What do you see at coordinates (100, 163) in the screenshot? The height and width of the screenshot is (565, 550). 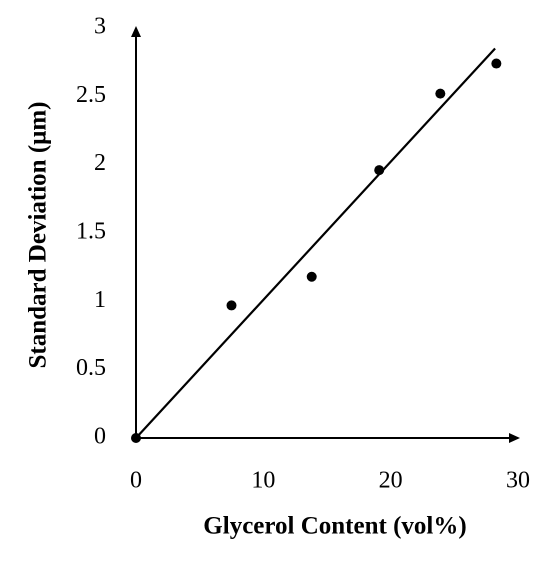 I see `y-tick-label: 2` at bounding box center [100, 163].